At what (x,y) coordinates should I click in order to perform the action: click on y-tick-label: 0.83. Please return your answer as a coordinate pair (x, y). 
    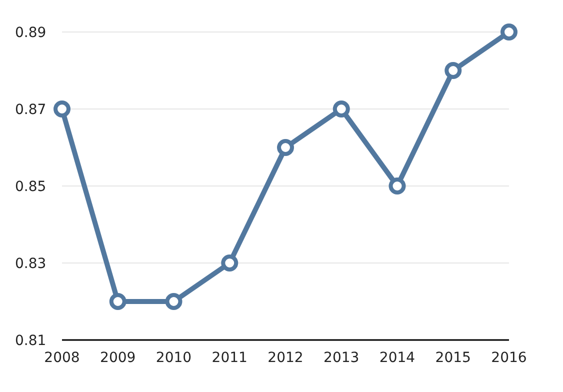
    Looking at the image, I should click on (30, 264).